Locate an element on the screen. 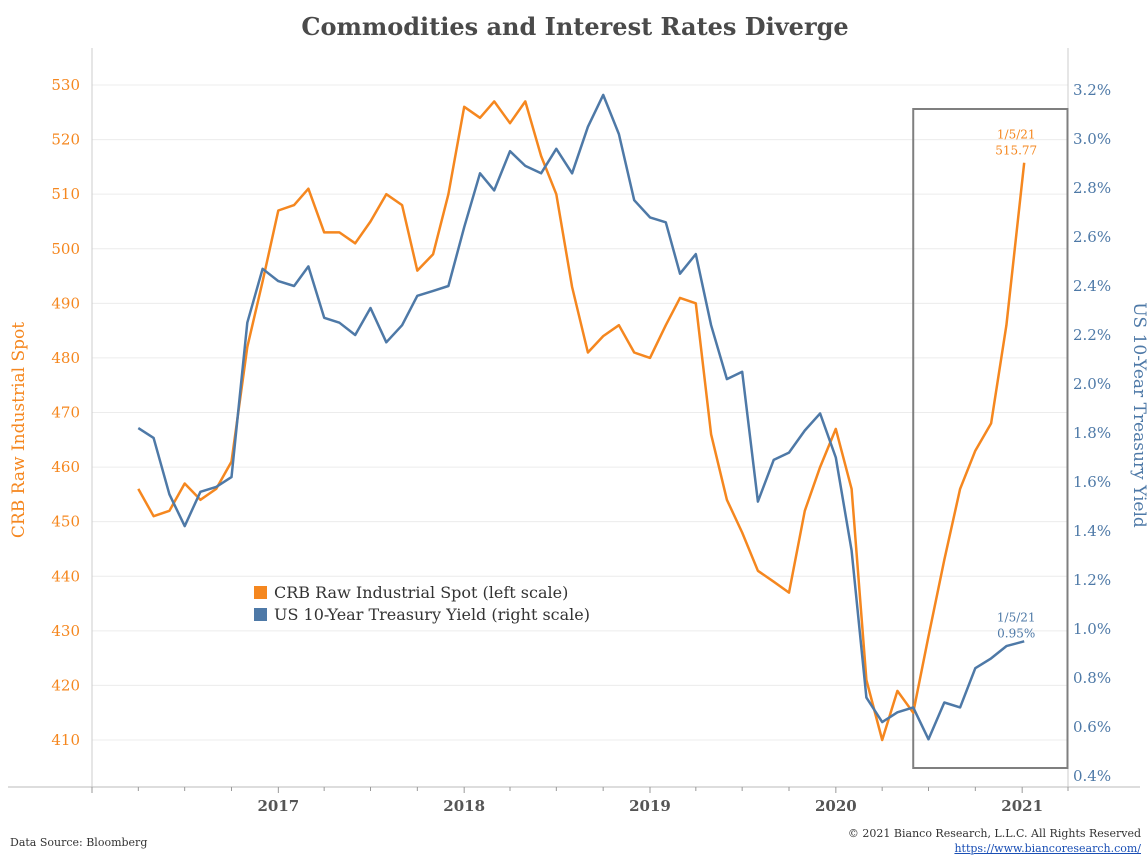  y-right-tick-label: 2.4% is located at coordinates (1092, 286).